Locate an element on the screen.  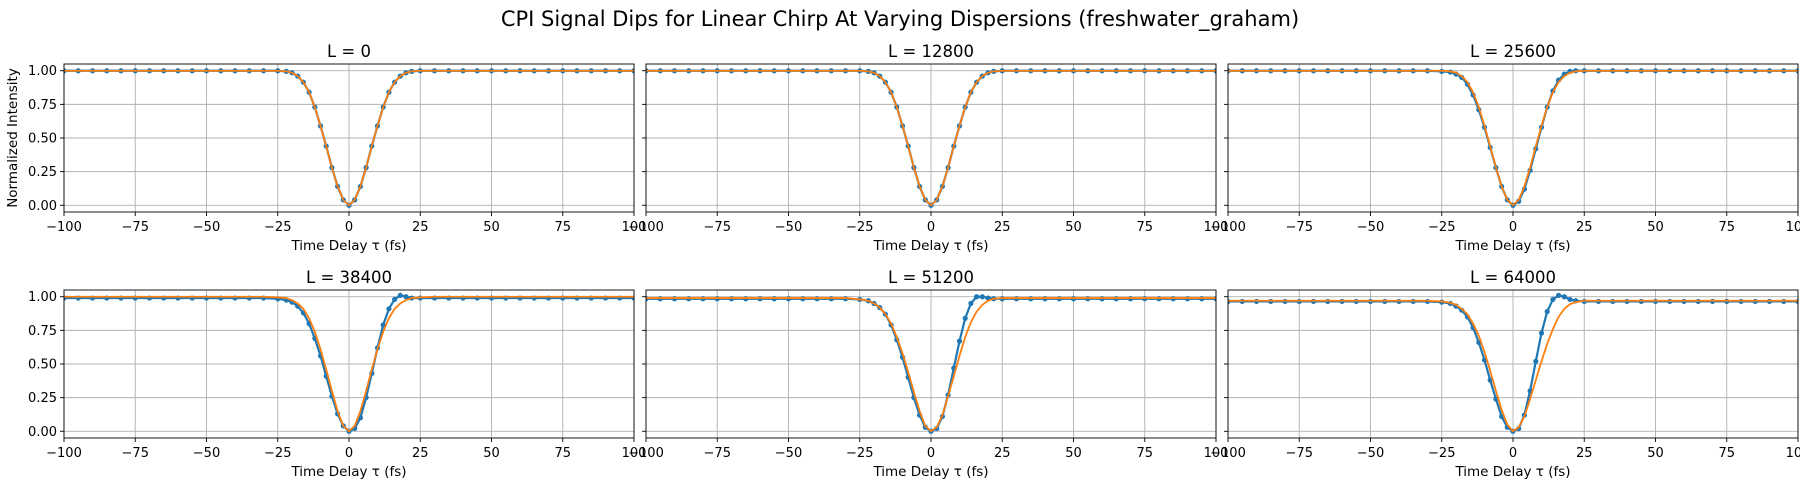
subplot-title: L = 38400 is located at coordinates (349, 277).